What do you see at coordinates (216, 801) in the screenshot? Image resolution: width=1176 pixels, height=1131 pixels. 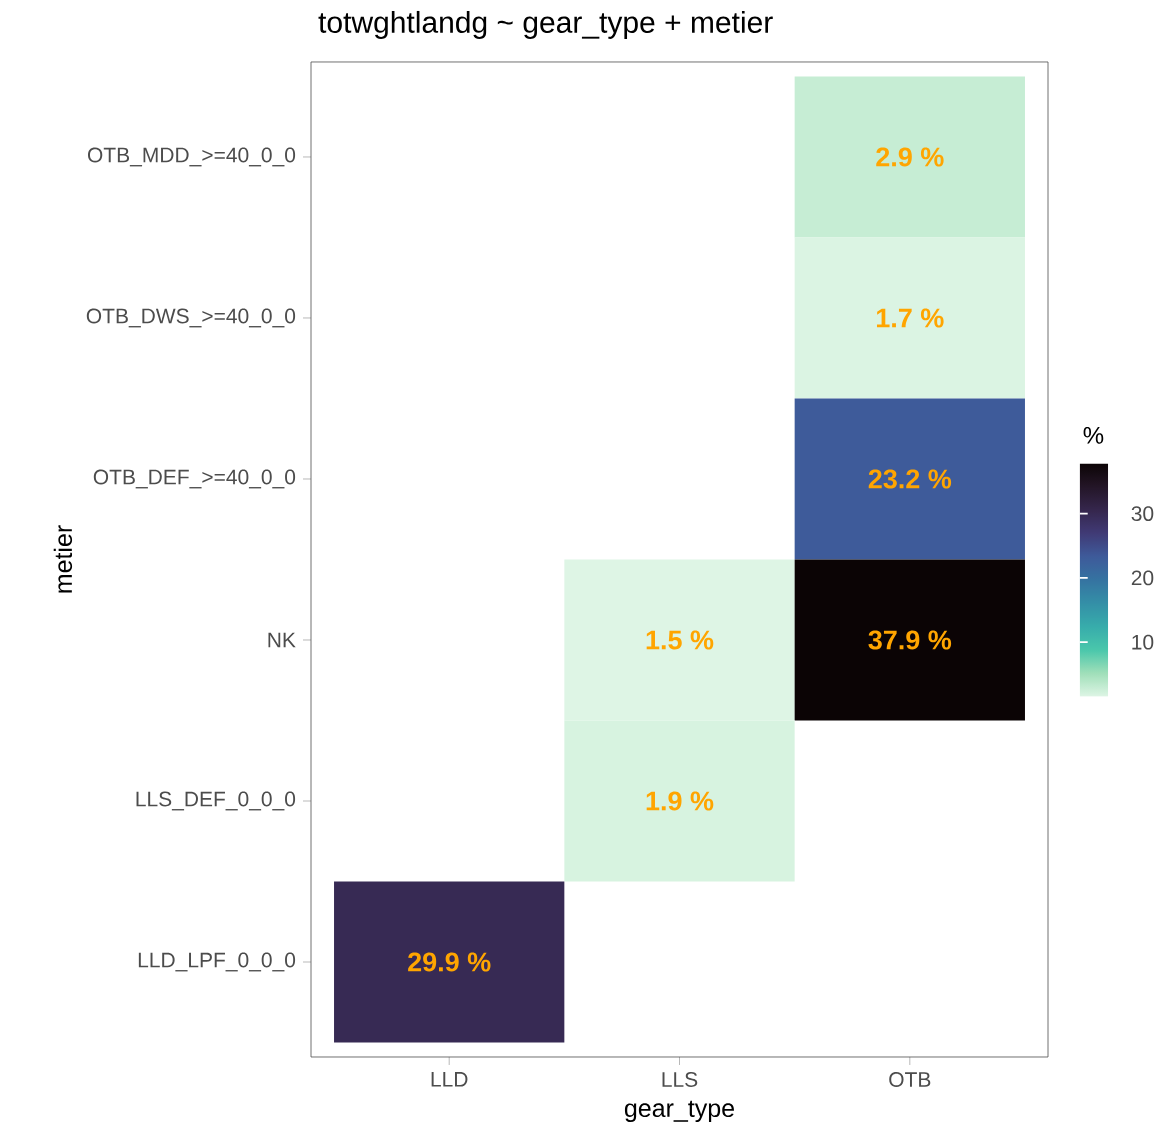 I see `y-tick-label: LLS_DEF_0_0_0` at bounding box center [216, 801].